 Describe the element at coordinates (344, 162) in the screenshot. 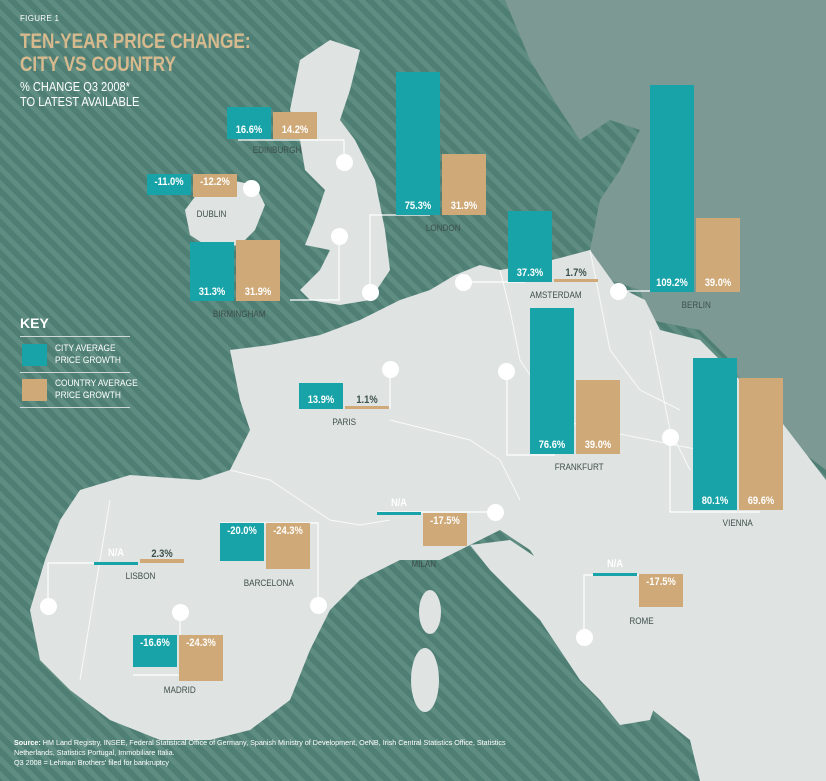

I see `edinburgh-marker` at that location.